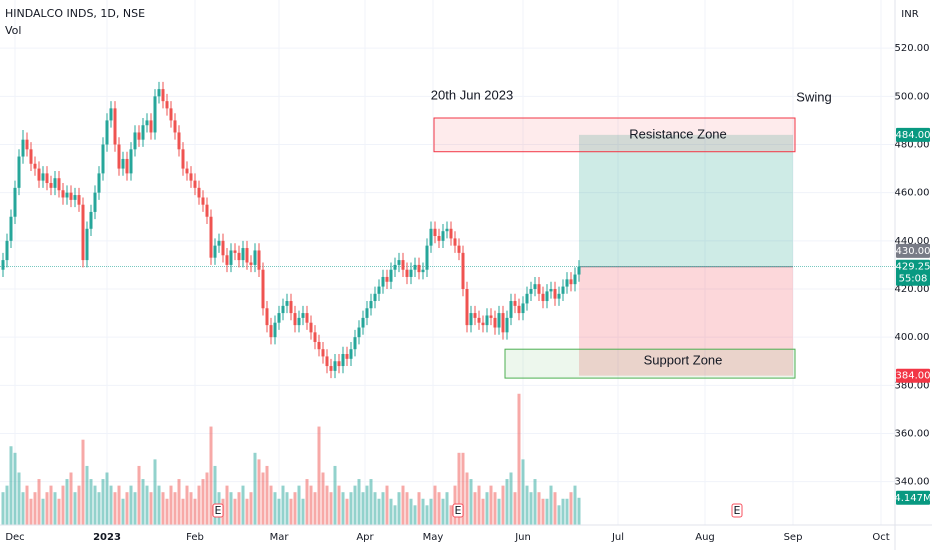 The image size is (932, 550). I want to click on price-tag-label: 484.00, so click(913, 135).